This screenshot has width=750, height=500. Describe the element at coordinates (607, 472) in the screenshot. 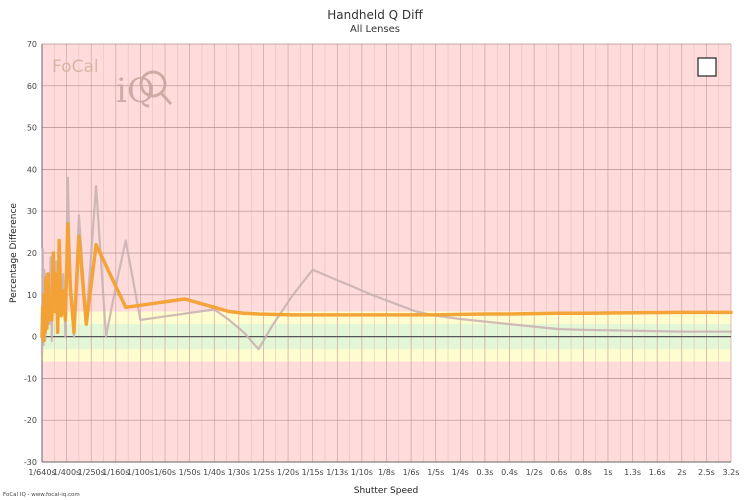

I see `x-tick-label: 1s` at that location.